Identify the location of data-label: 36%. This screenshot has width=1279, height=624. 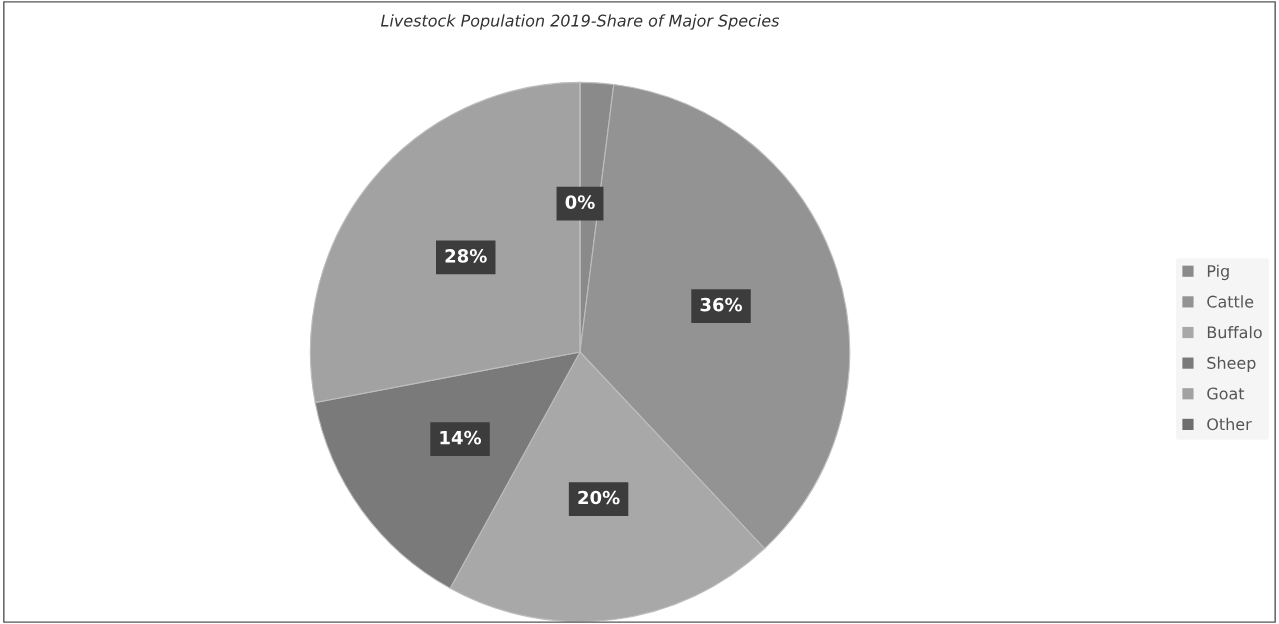
(721, 304).